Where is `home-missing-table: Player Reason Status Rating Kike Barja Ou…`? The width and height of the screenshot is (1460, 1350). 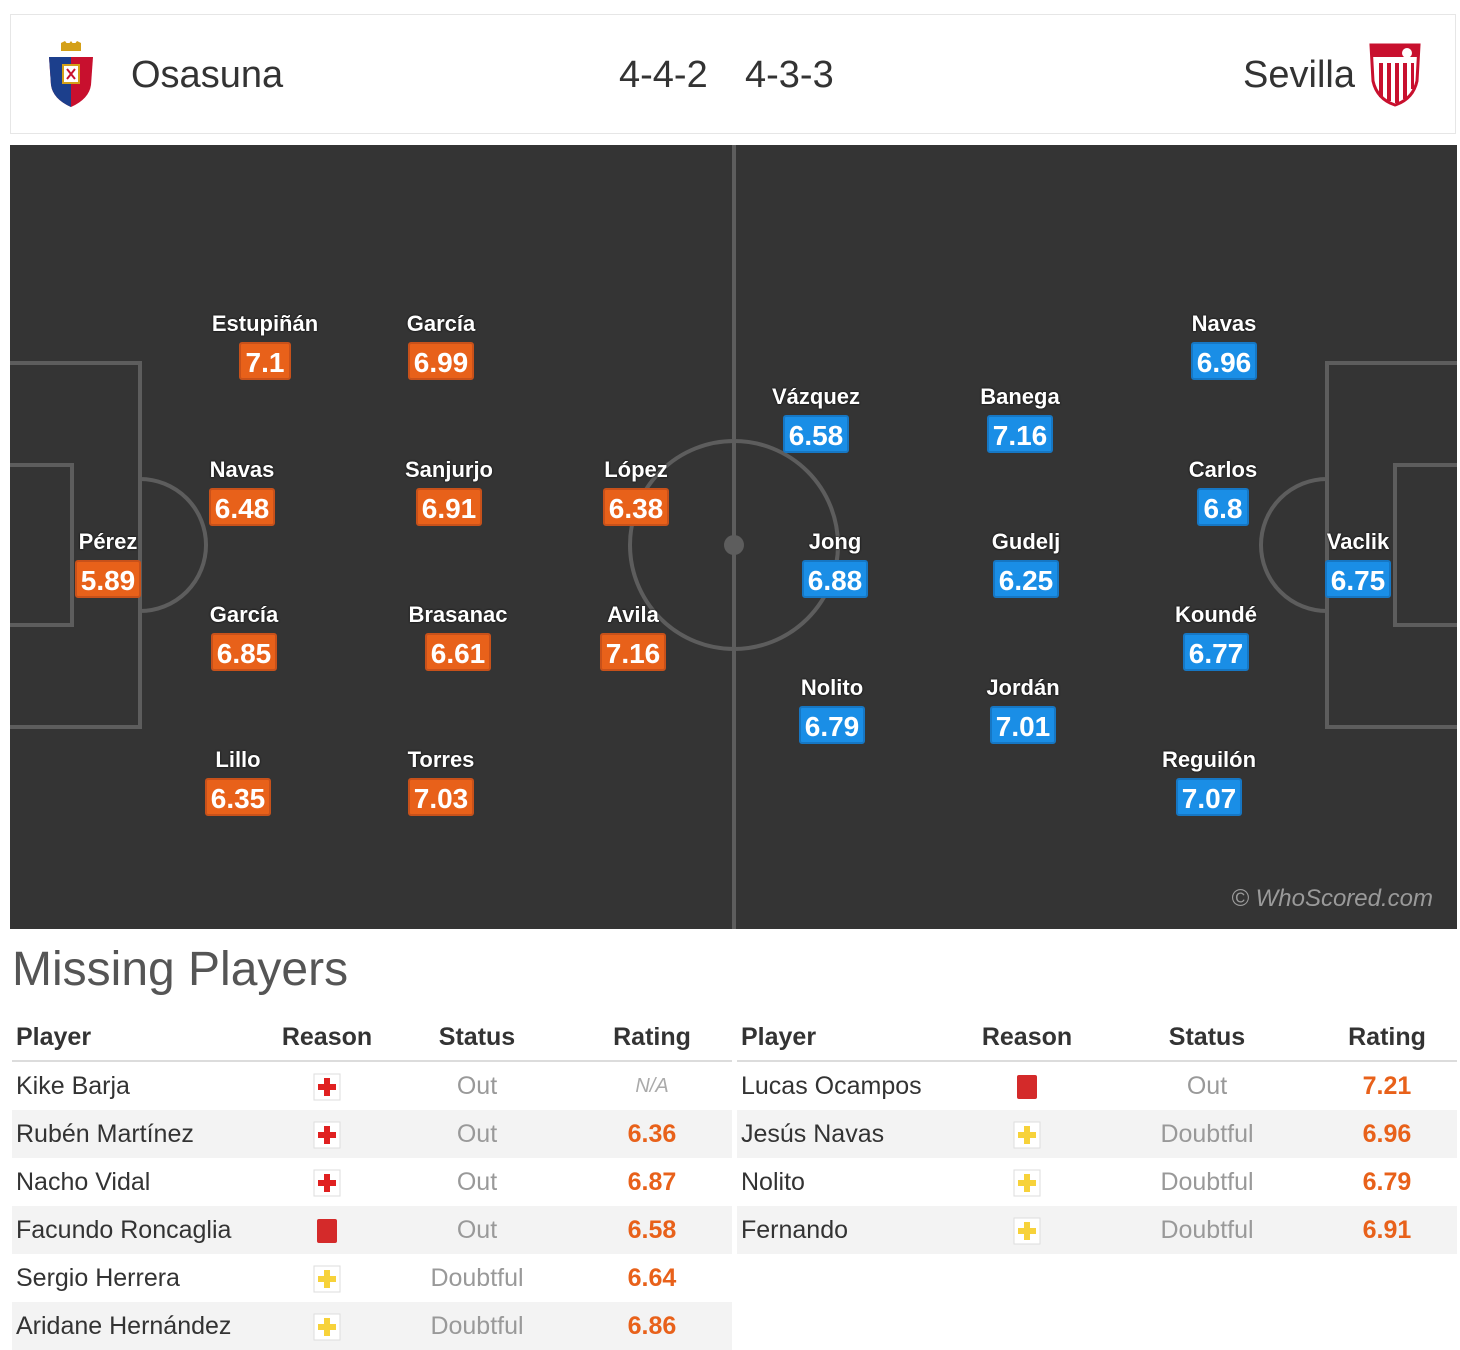 home-missing-table: Player Reason Status Rating Kike Barja Ou… is located at coordinates (372, 1182).